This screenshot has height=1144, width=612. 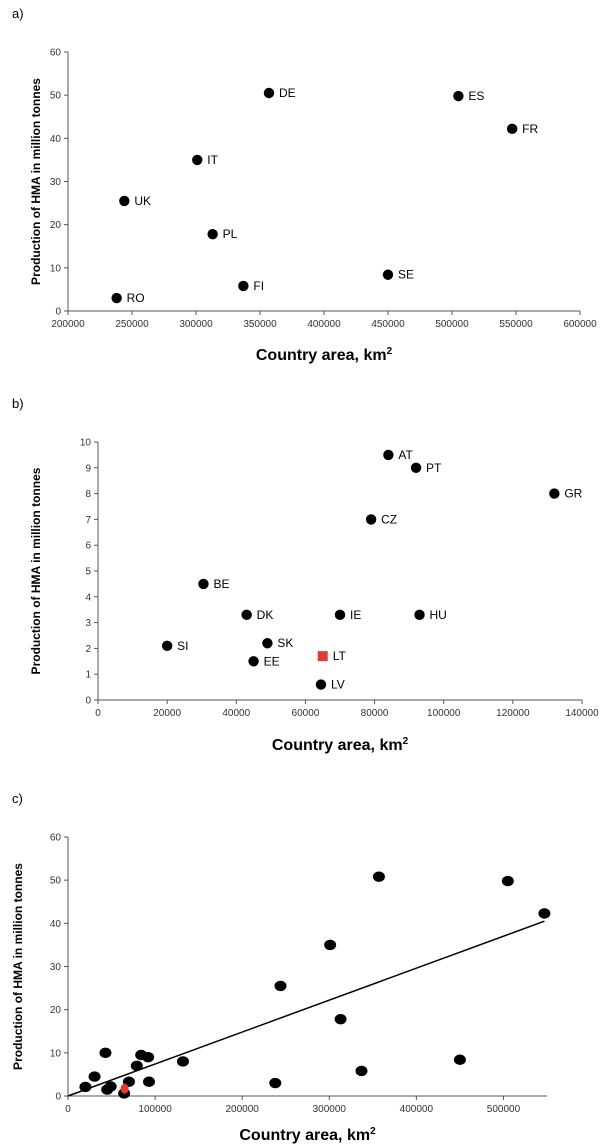 I want to click on x-axis-label-superscript: 2, so click(x=406, y=741).